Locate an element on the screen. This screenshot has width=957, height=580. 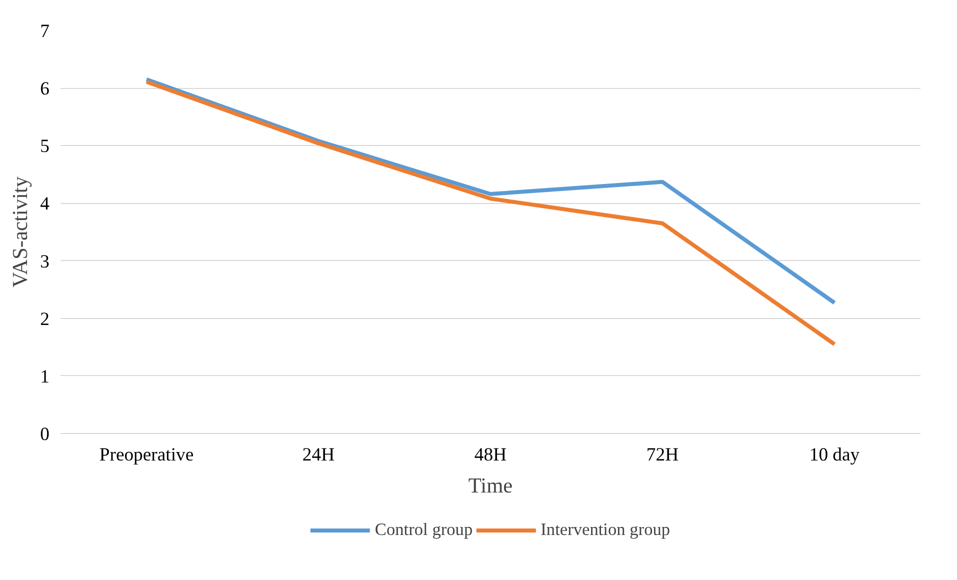
legend-label: Intervention group is located at coordinates (605, 530).